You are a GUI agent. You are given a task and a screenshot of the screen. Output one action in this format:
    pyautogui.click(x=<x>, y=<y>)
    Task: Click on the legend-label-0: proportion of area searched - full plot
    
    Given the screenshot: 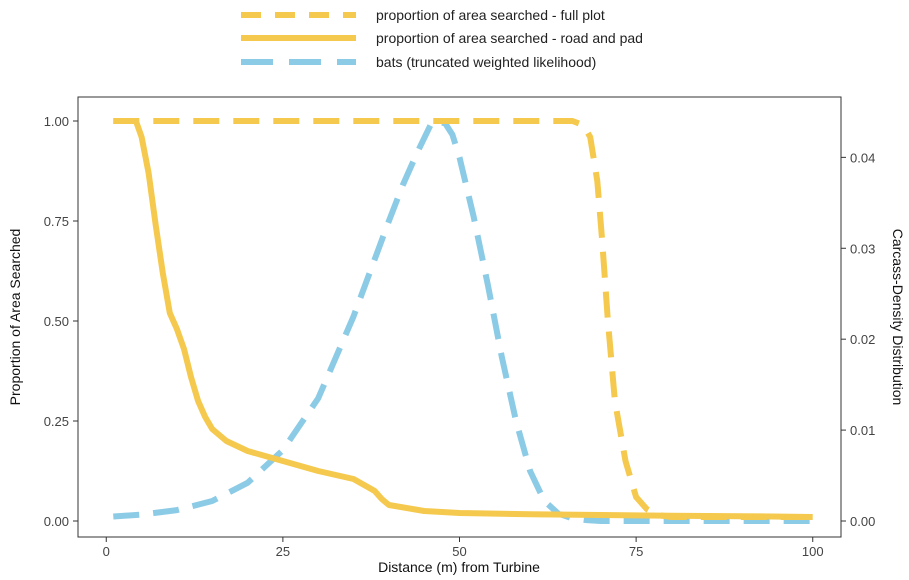 What is the action you would take?
    pyautogui.click(x=490, y=15)
    